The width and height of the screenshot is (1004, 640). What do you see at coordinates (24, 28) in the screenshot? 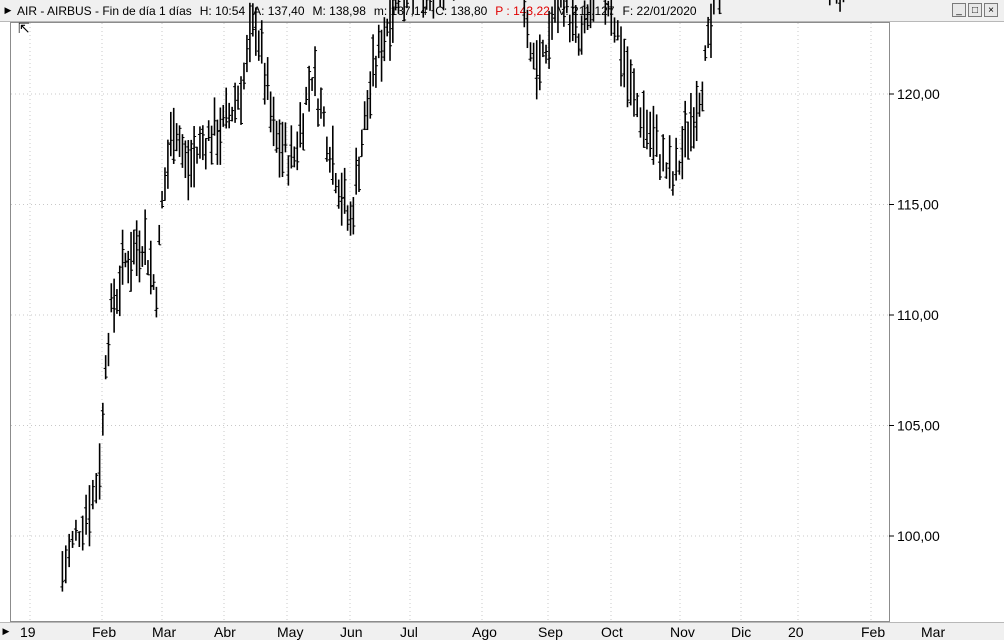
I see `mouse-pointer-icon: ⇱` at bounding box center [24, 28].